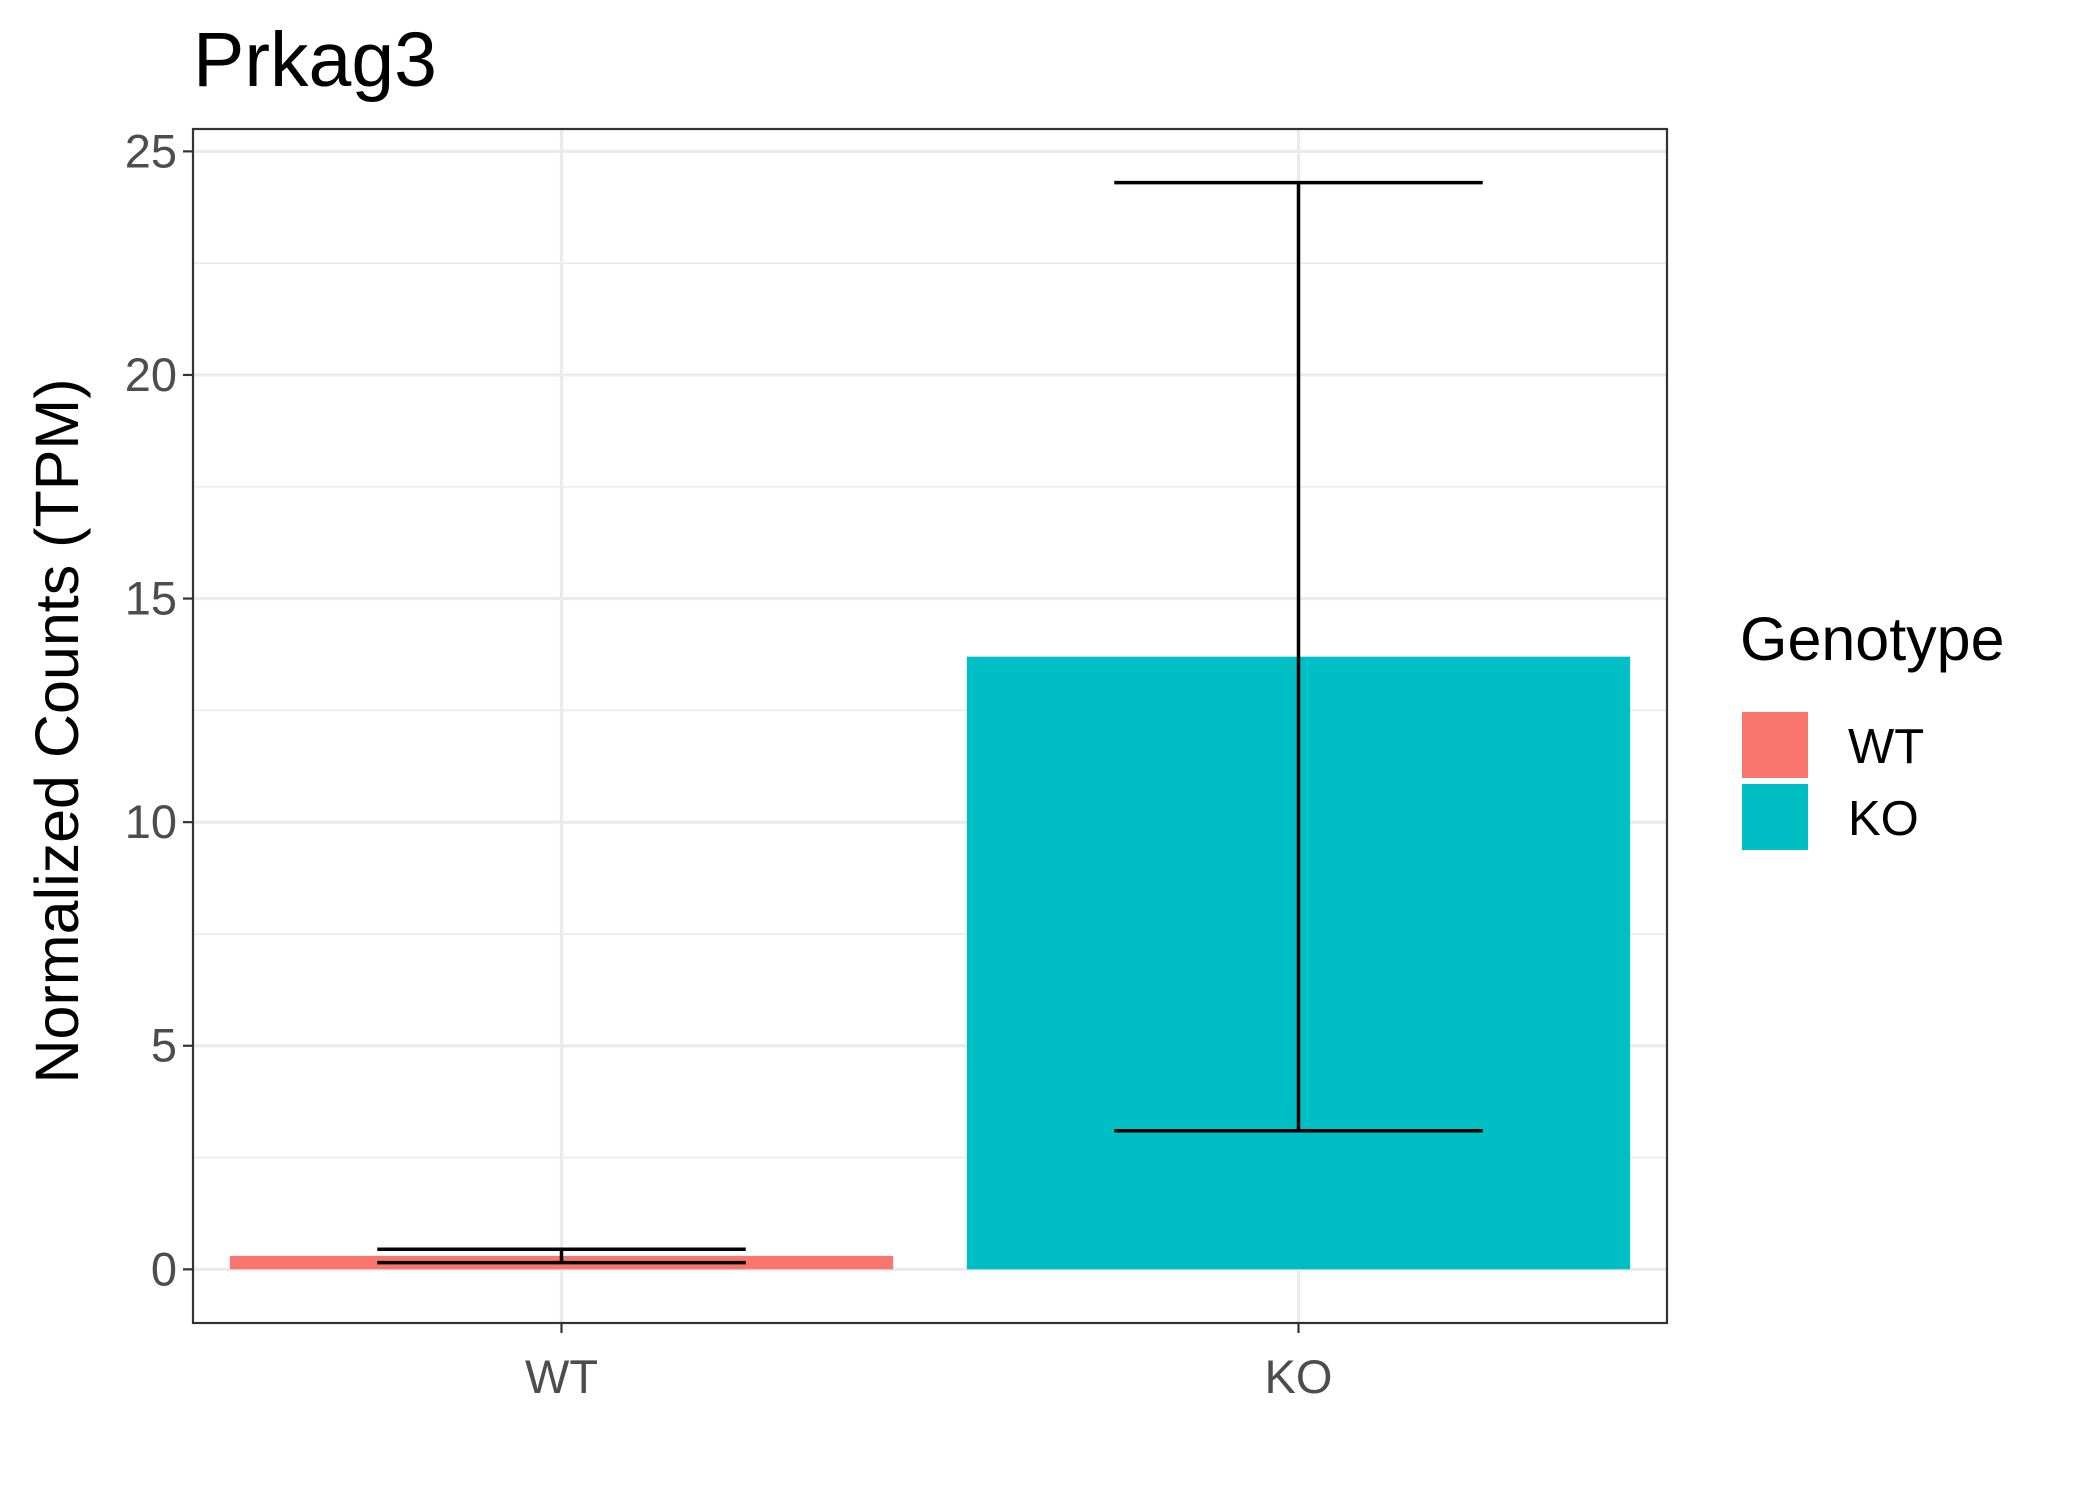 The image size is (2099, 1504). Describe the element at coordinates (57, 730) in the screenshot. I see `y-axis-label: Normalized Counts (TPM)` at that location.